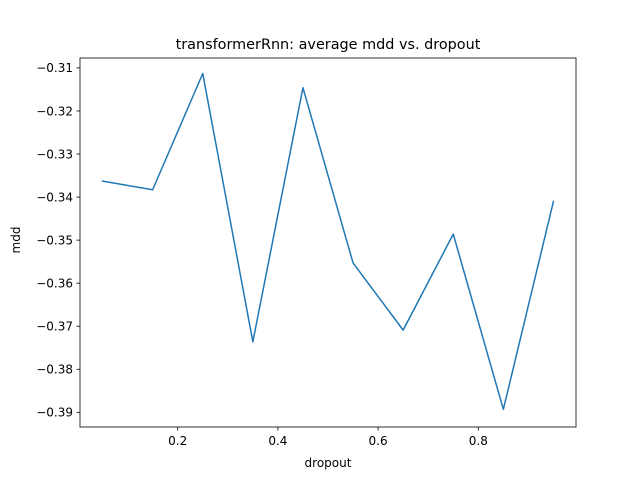 The height and width of the screenshot is (480, 640). Describe the element at coordinates (478, 441) in the screenshot. I see `x-tick-label: 0.8` at that location.